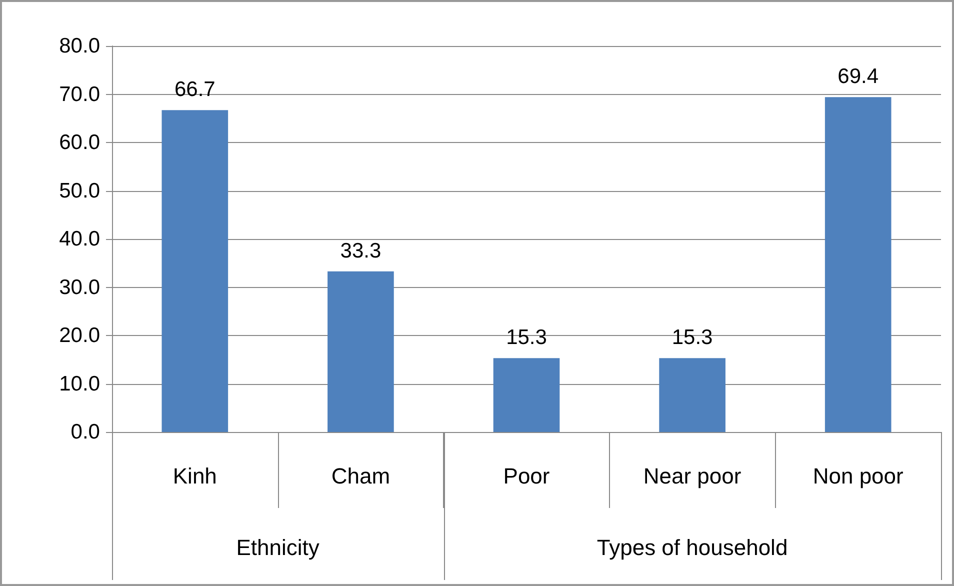 The height and width of the screenshot is (586, 954). I want to click on y-tick-label: 10.0, so click(79, 384).